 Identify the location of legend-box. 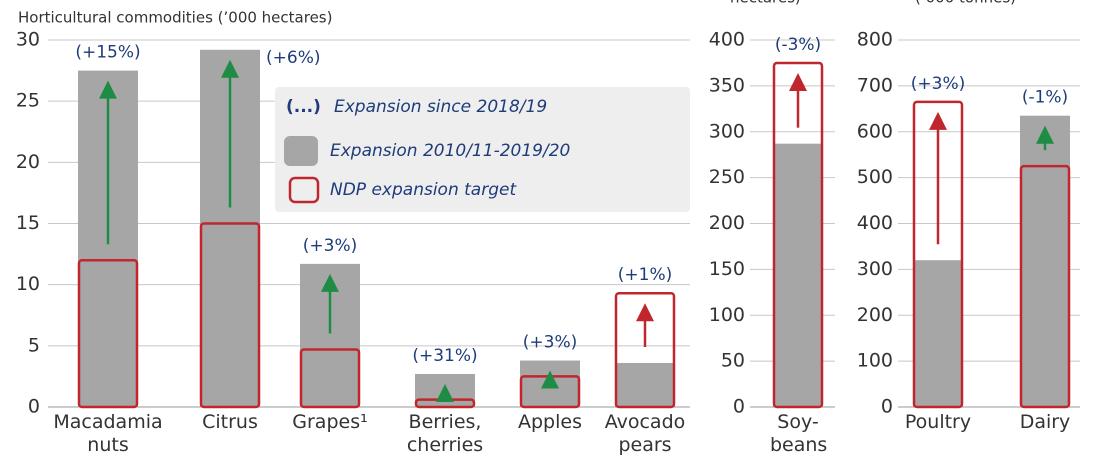
(482, 149).